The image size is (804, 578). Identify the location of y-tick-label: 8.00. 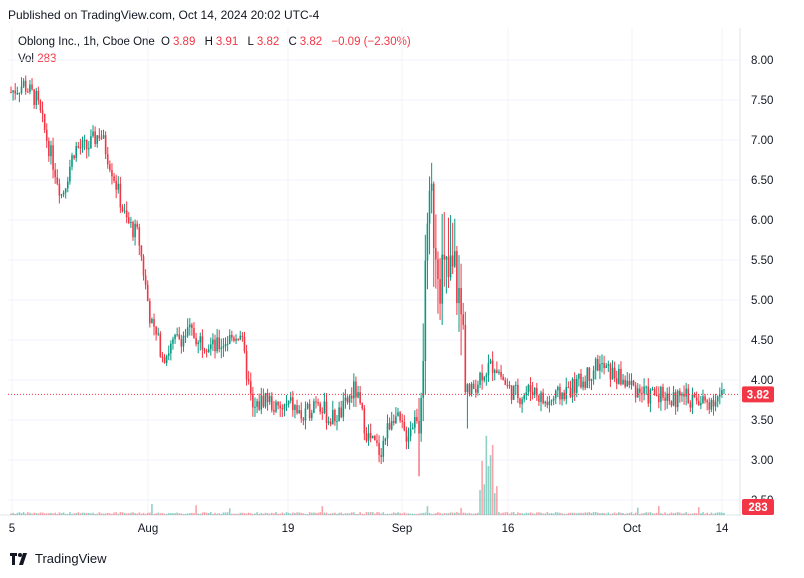
(762, 61).